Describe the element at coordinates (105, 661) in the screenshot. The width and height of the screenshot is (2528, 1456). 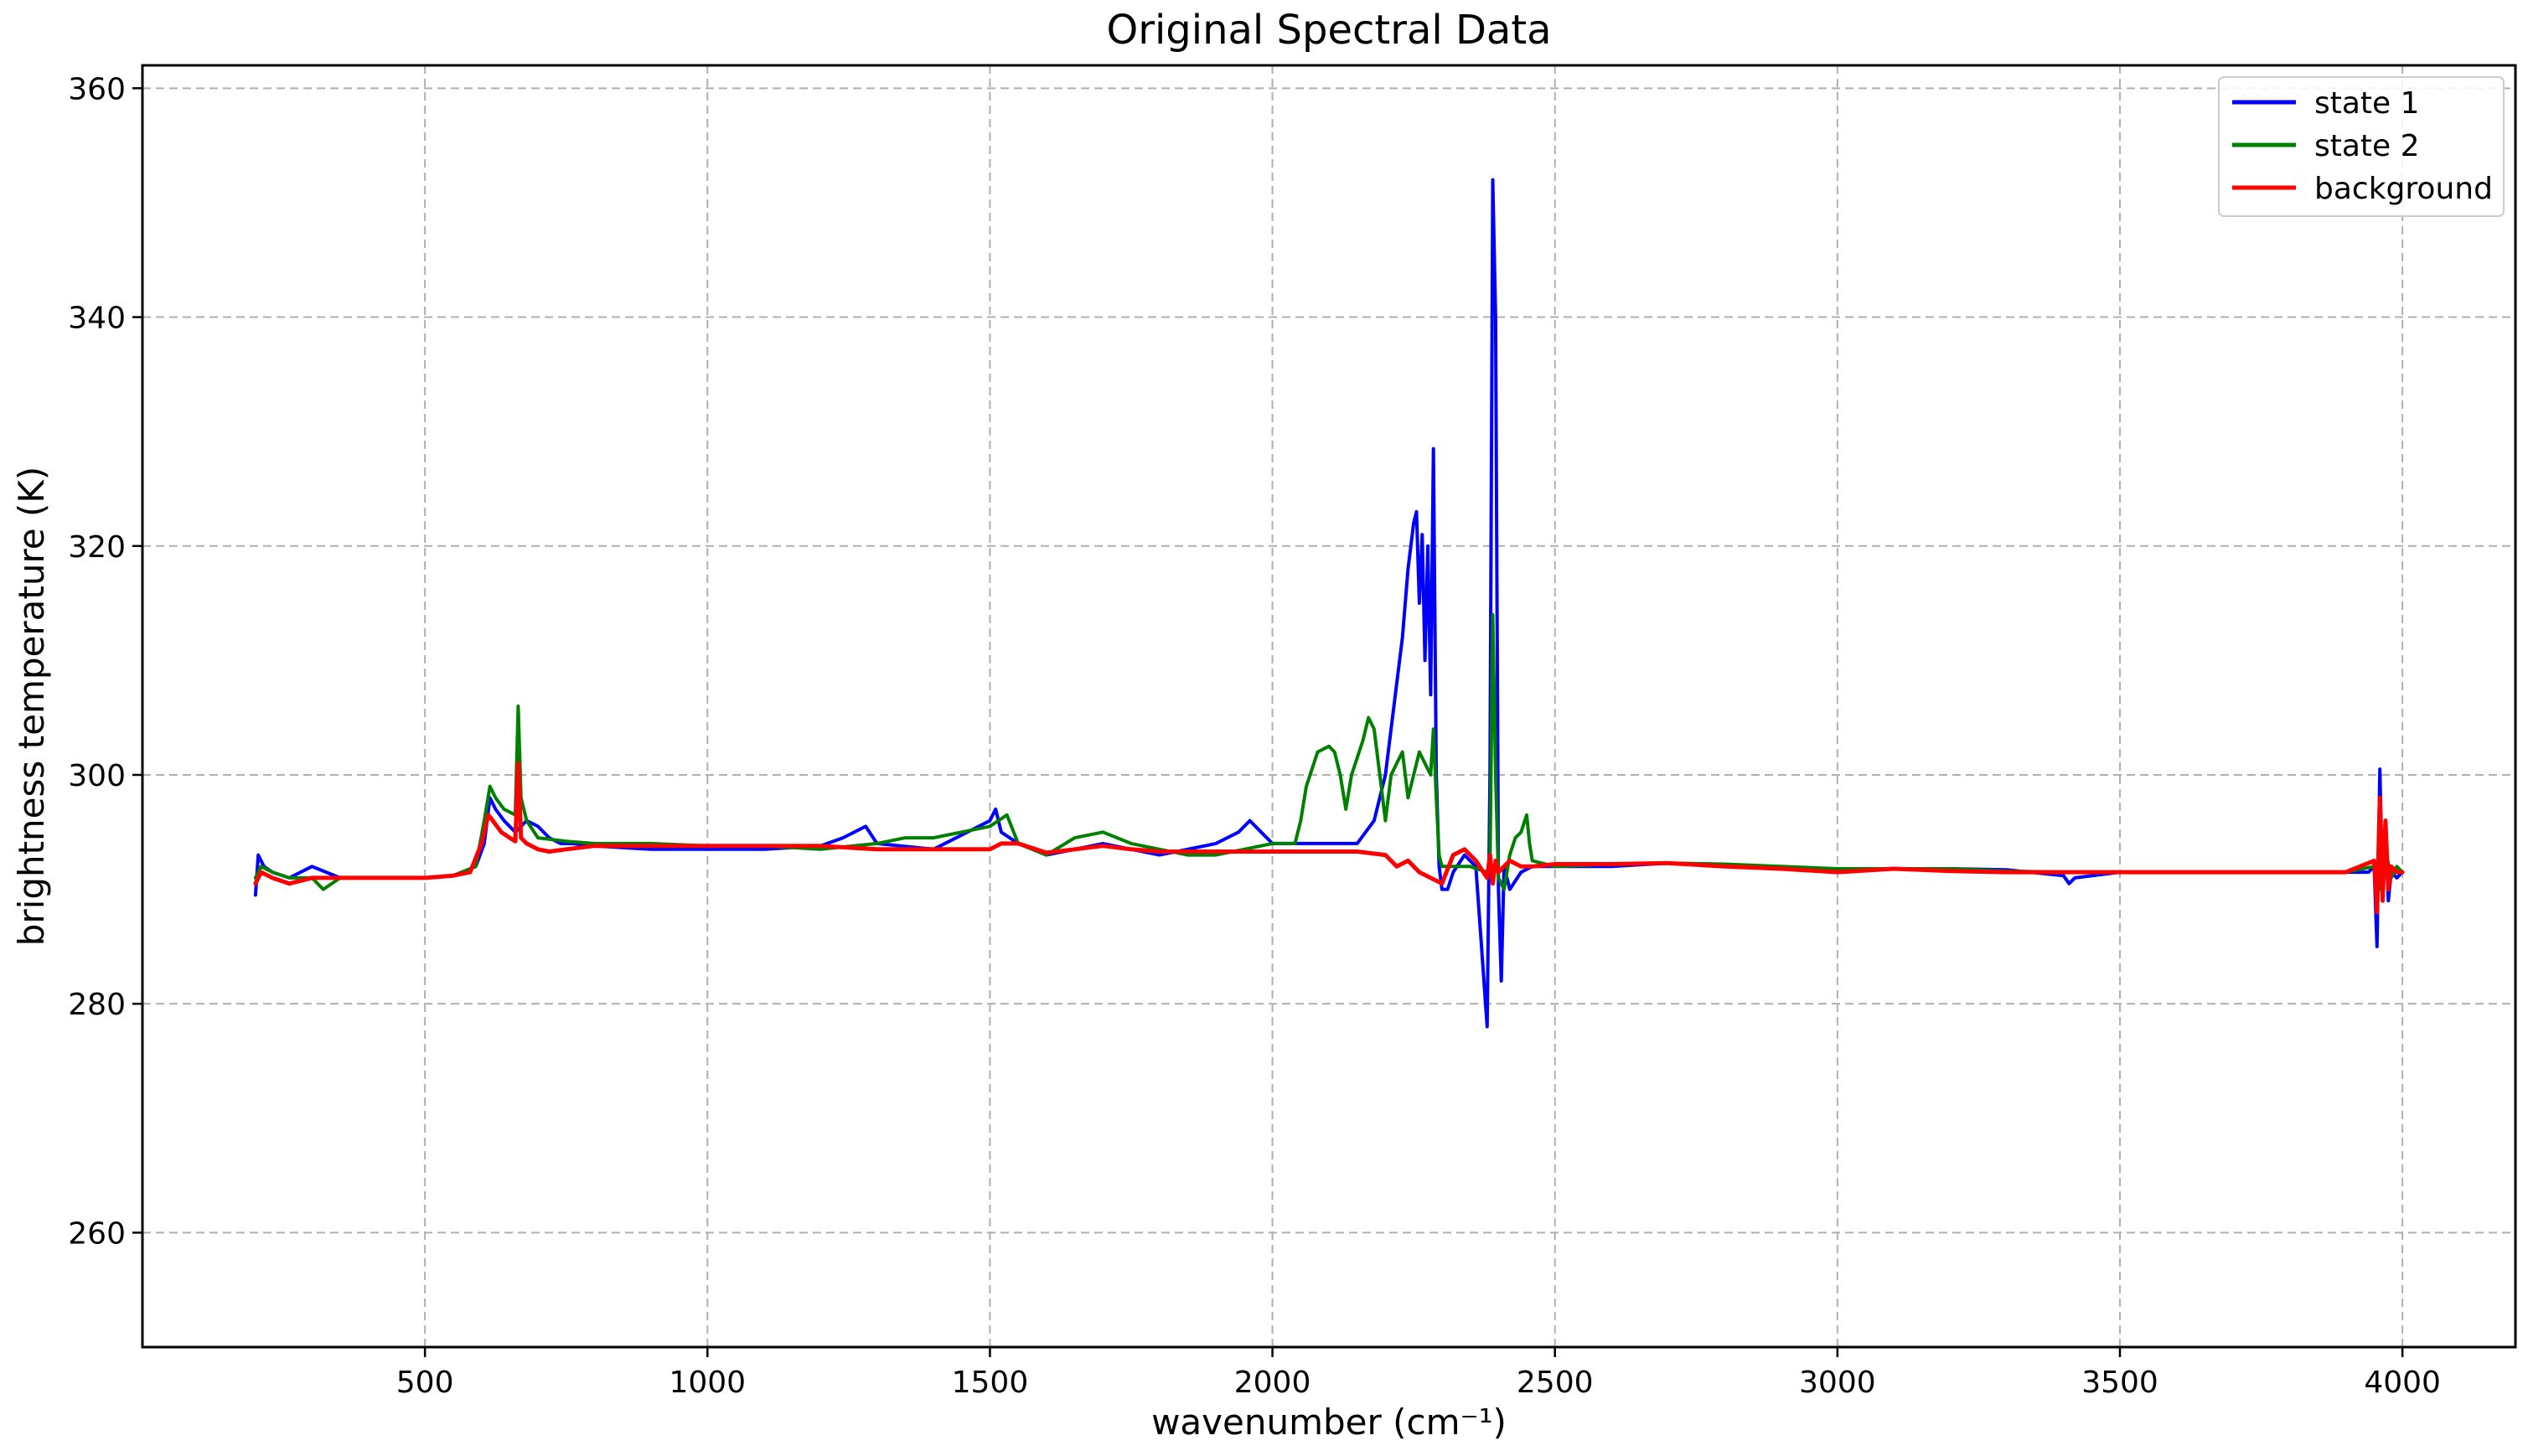
I see `y-axis-ticks: 260 280 300 320 340 360` at that location.